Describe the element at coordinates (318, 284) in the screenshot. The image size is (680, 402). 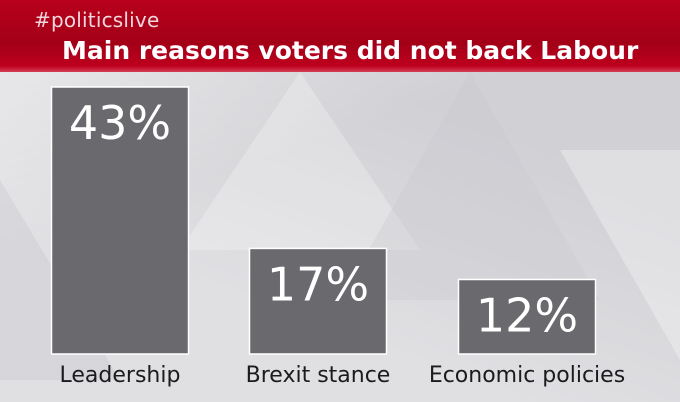
I see `value-label-brexit-stance: 17%` at that location.